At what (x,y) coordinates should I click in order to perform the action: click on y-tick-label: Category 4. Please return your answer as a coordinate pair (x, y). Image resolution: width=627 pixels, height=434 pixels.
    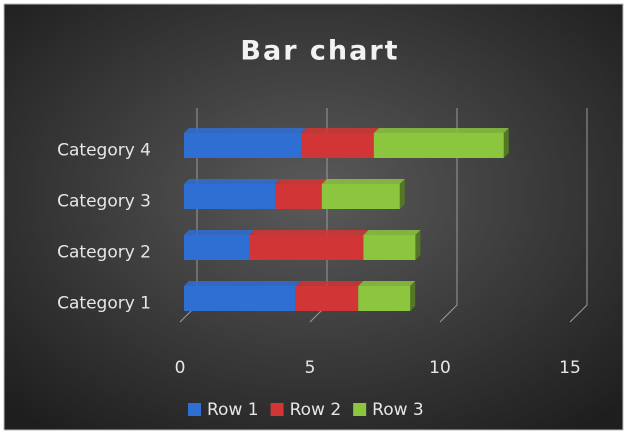
    Looking at the image, I should click on (104, 151).